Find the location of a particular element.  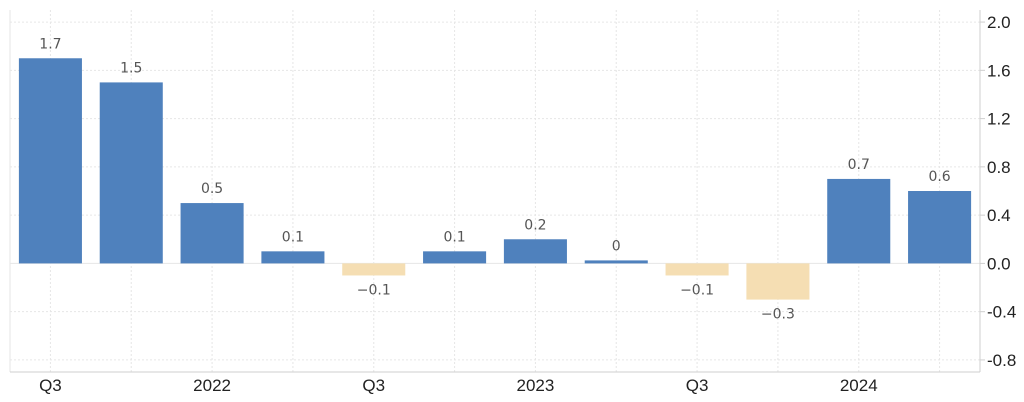

y-tick-label: 2.0 is located at coordinates (999, 22).